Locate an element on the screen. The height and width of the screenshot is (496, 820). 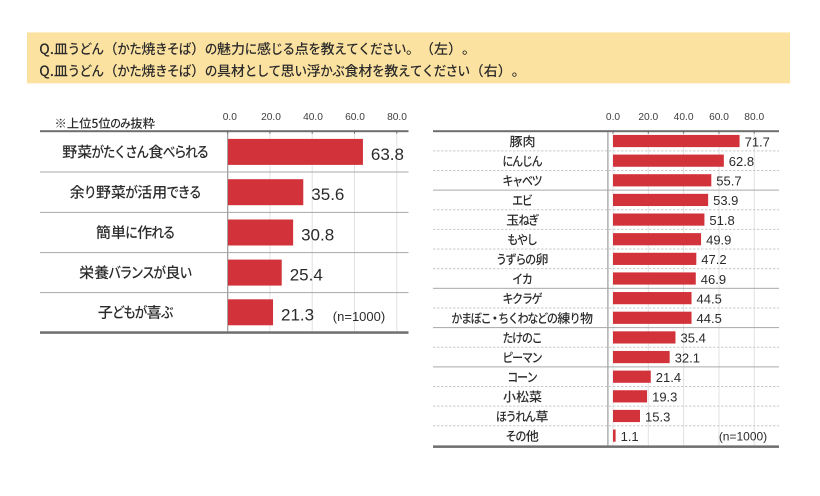
svg-text: 1.1 is located at coordinates (630, 436).